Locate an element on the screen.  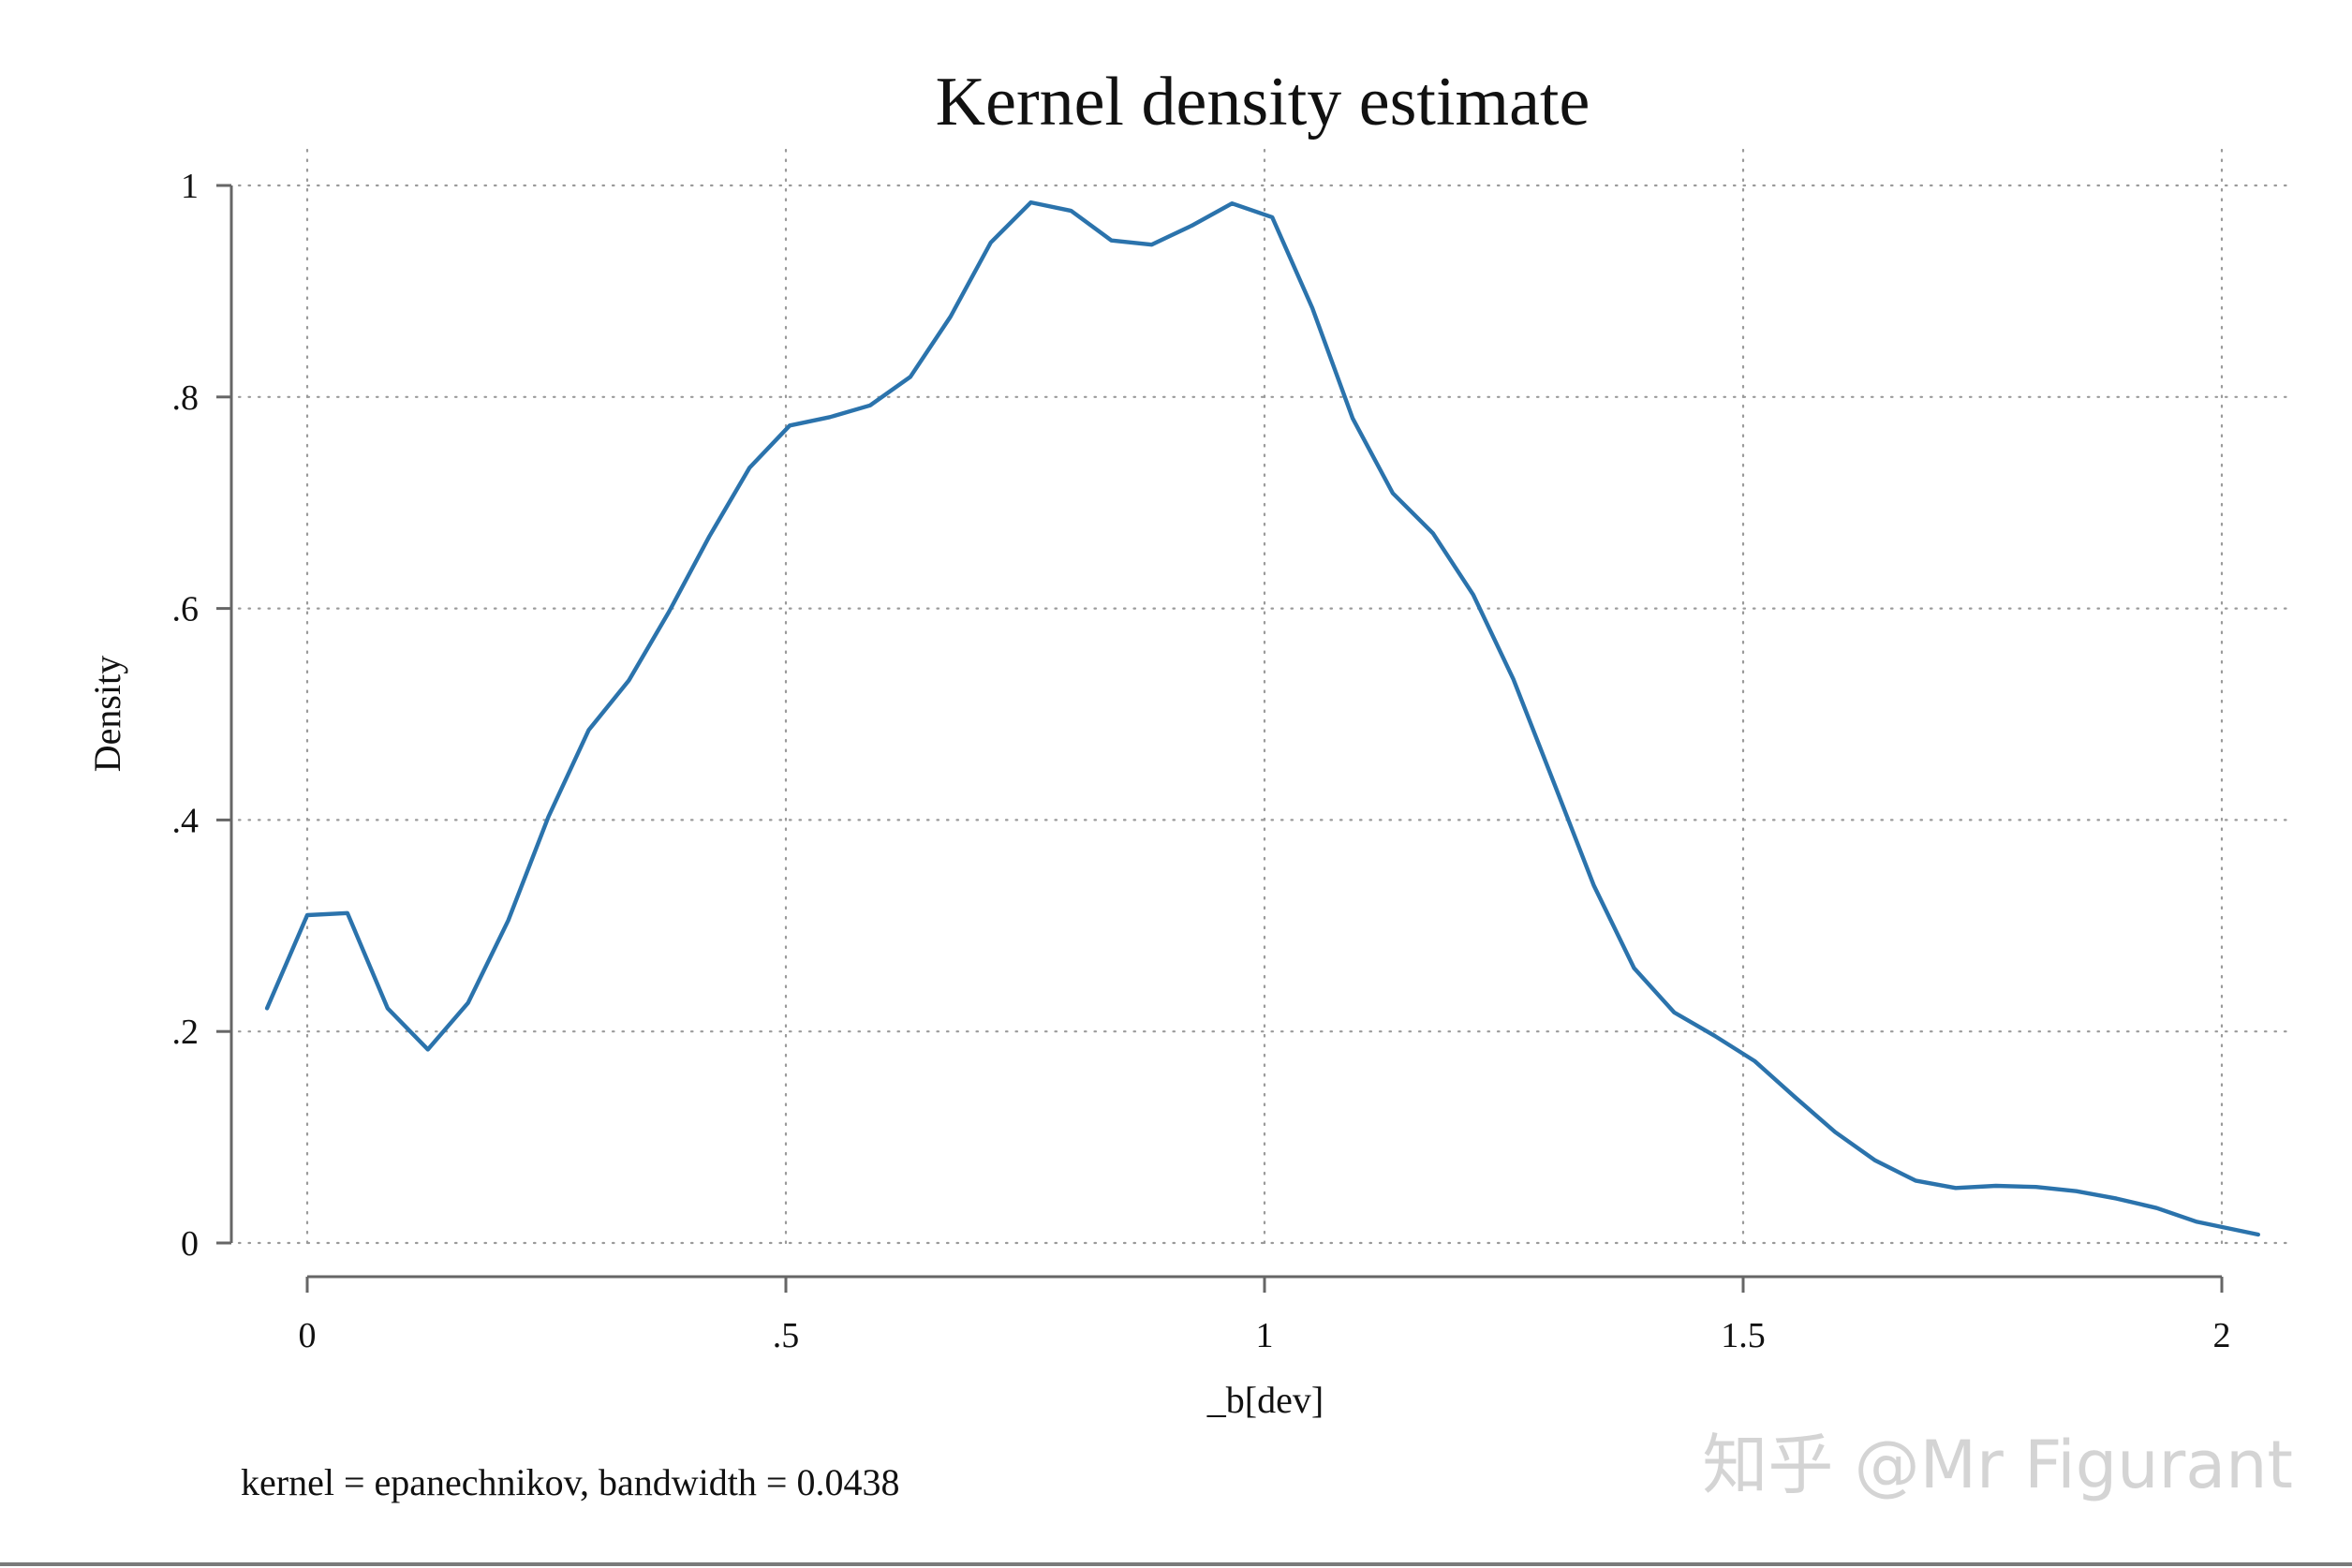
watermark: 知乎 @Mr Figurant is located at coordinates (1997, 1465).